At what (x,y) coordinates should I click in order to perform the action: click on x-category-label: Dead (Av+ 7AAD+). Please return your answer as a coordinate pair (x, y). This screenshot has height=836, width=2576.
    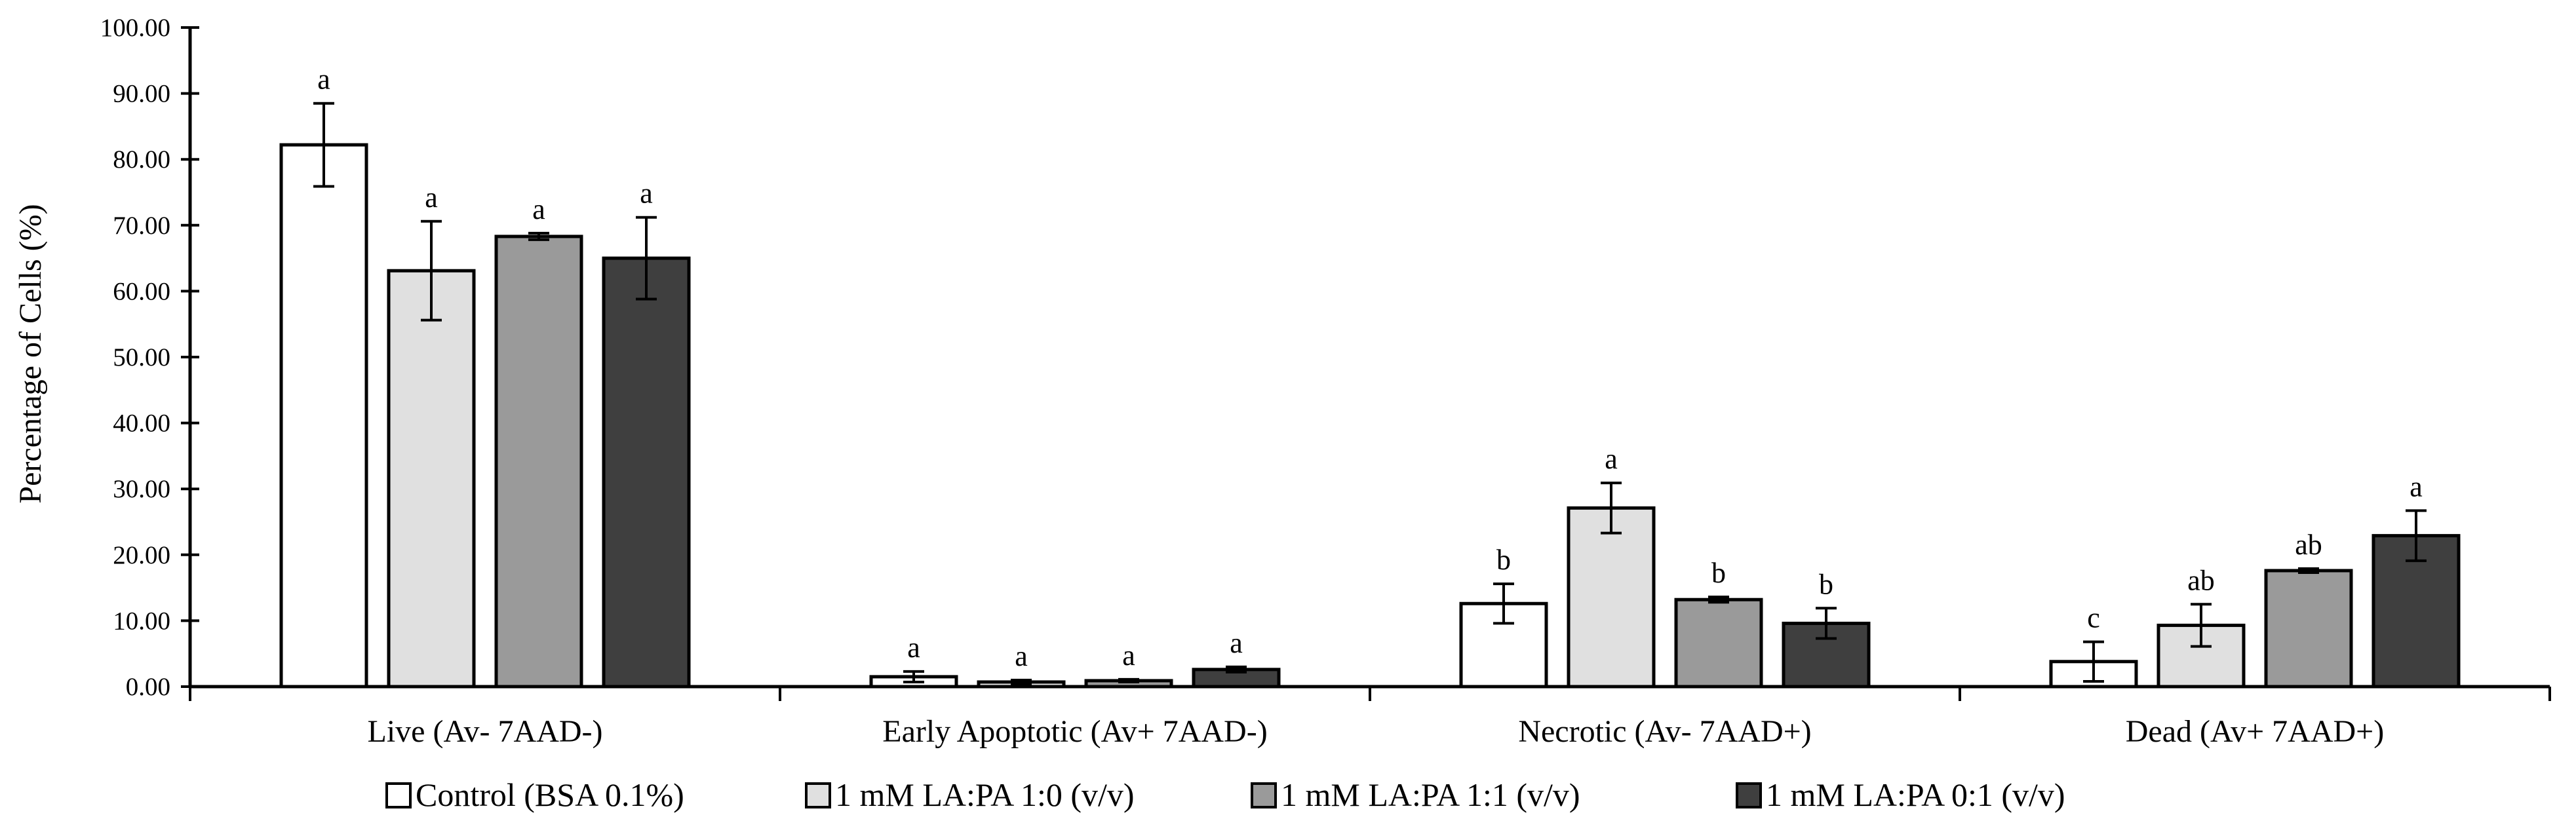
    Looking at the image, I should click on (2255, 731).